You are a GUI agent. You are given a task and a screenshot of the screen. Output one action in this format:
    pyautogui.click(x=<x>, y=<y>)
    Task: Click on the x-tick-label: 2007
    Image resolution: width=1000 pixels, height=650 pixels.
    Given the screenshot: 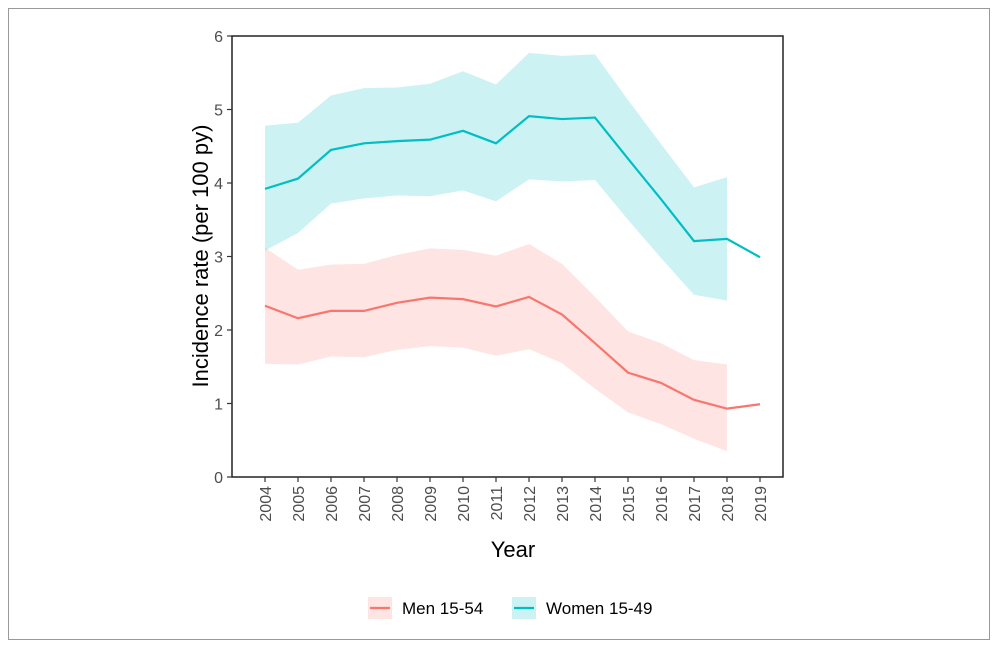 What is the action you would take?
    pyautogui.click(x=365, y=504)
    